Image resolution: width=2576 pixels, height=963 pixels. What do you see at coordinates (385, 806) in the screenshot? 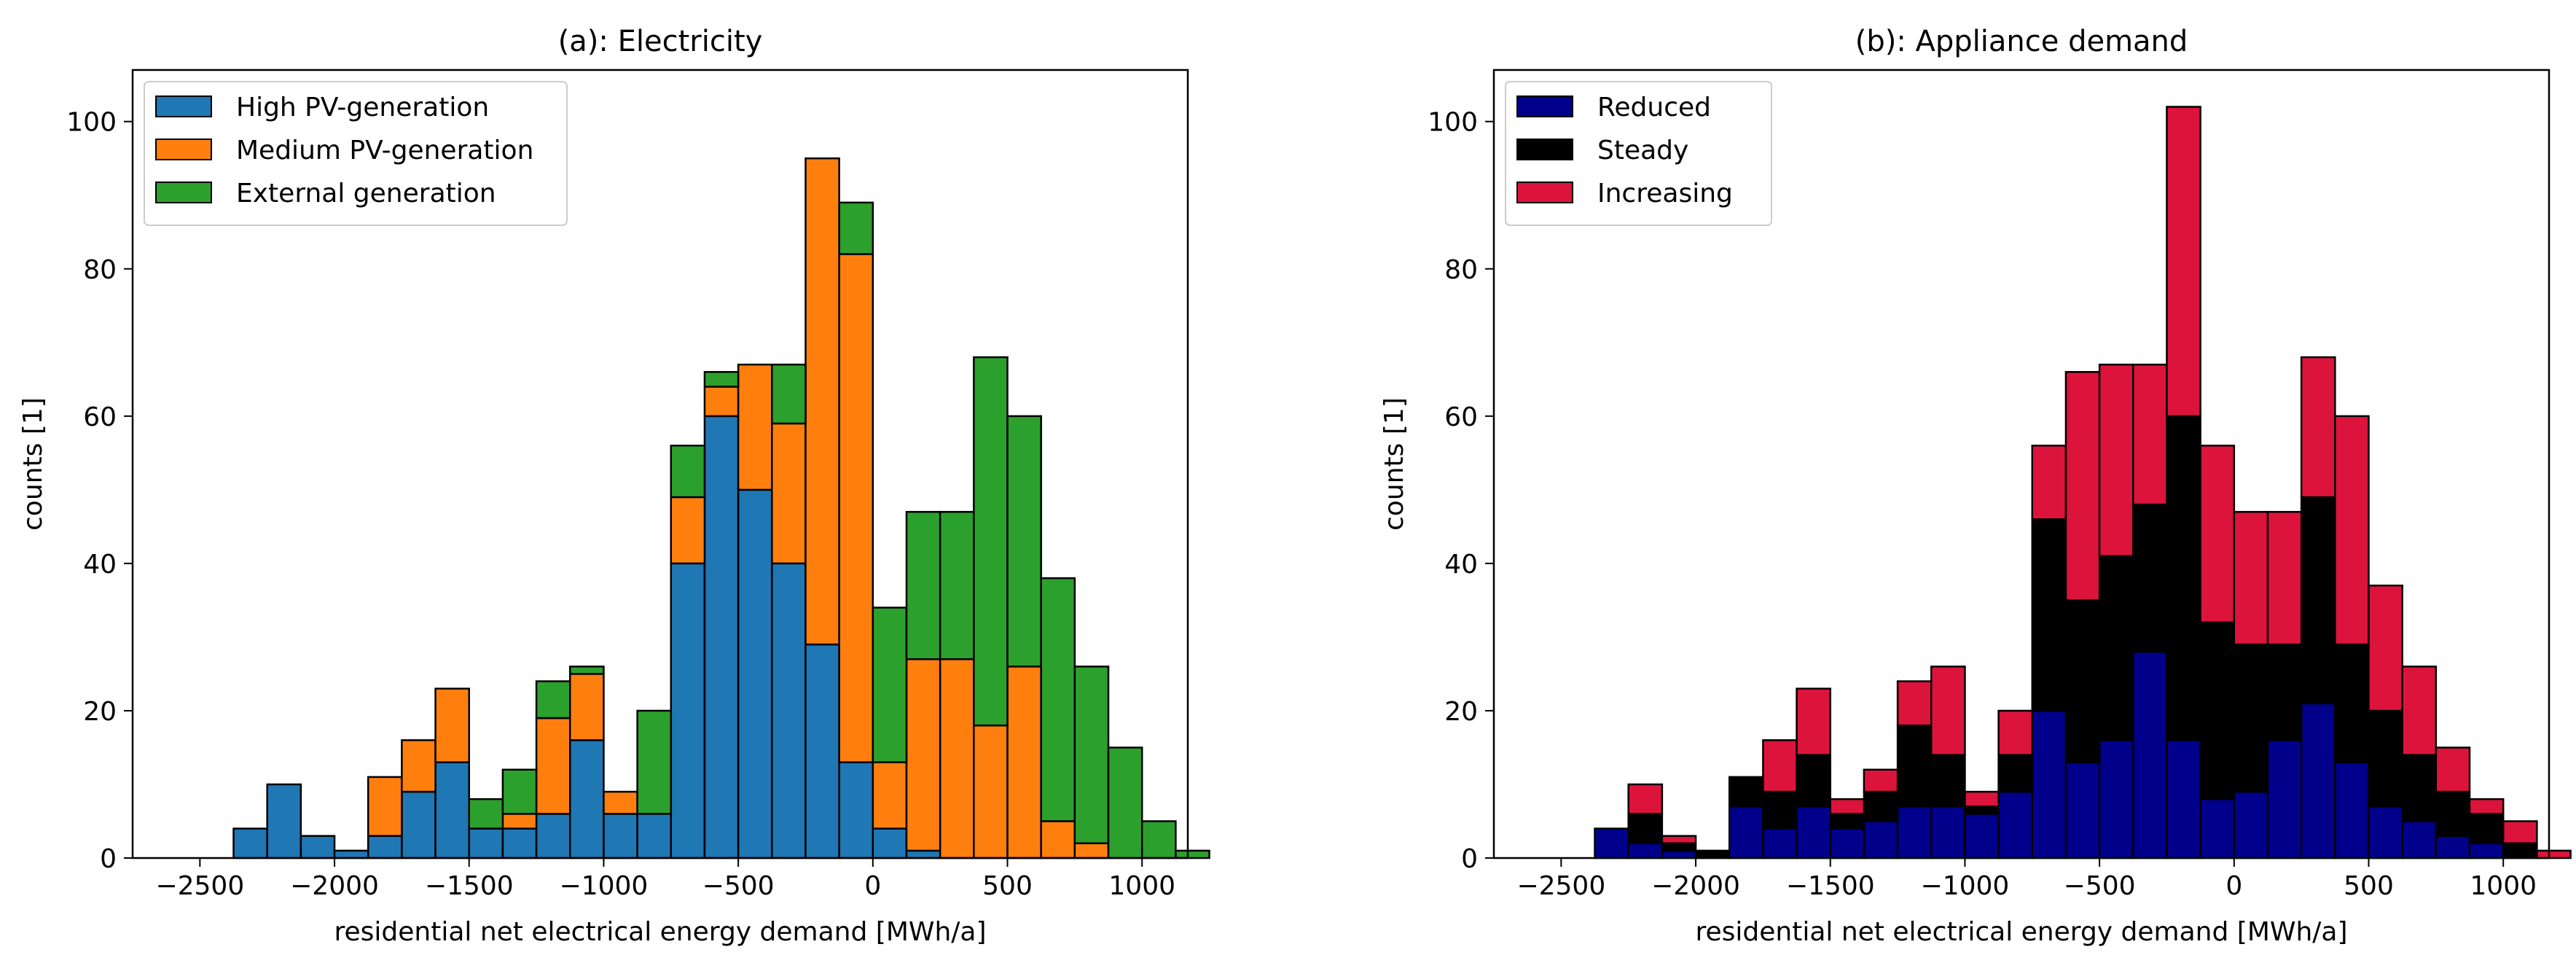
I see `bar-a-s1-bin5` at bounding box center [385, 806].